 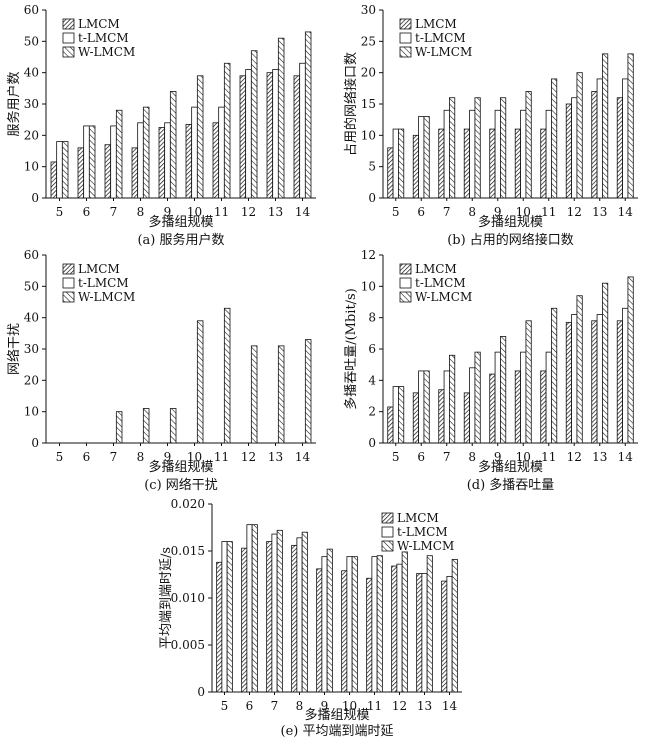 What do you see at coordinates (368, 73) in the screenshot?
I see `y-tick-label: 20` at bounding box center [368, 73].